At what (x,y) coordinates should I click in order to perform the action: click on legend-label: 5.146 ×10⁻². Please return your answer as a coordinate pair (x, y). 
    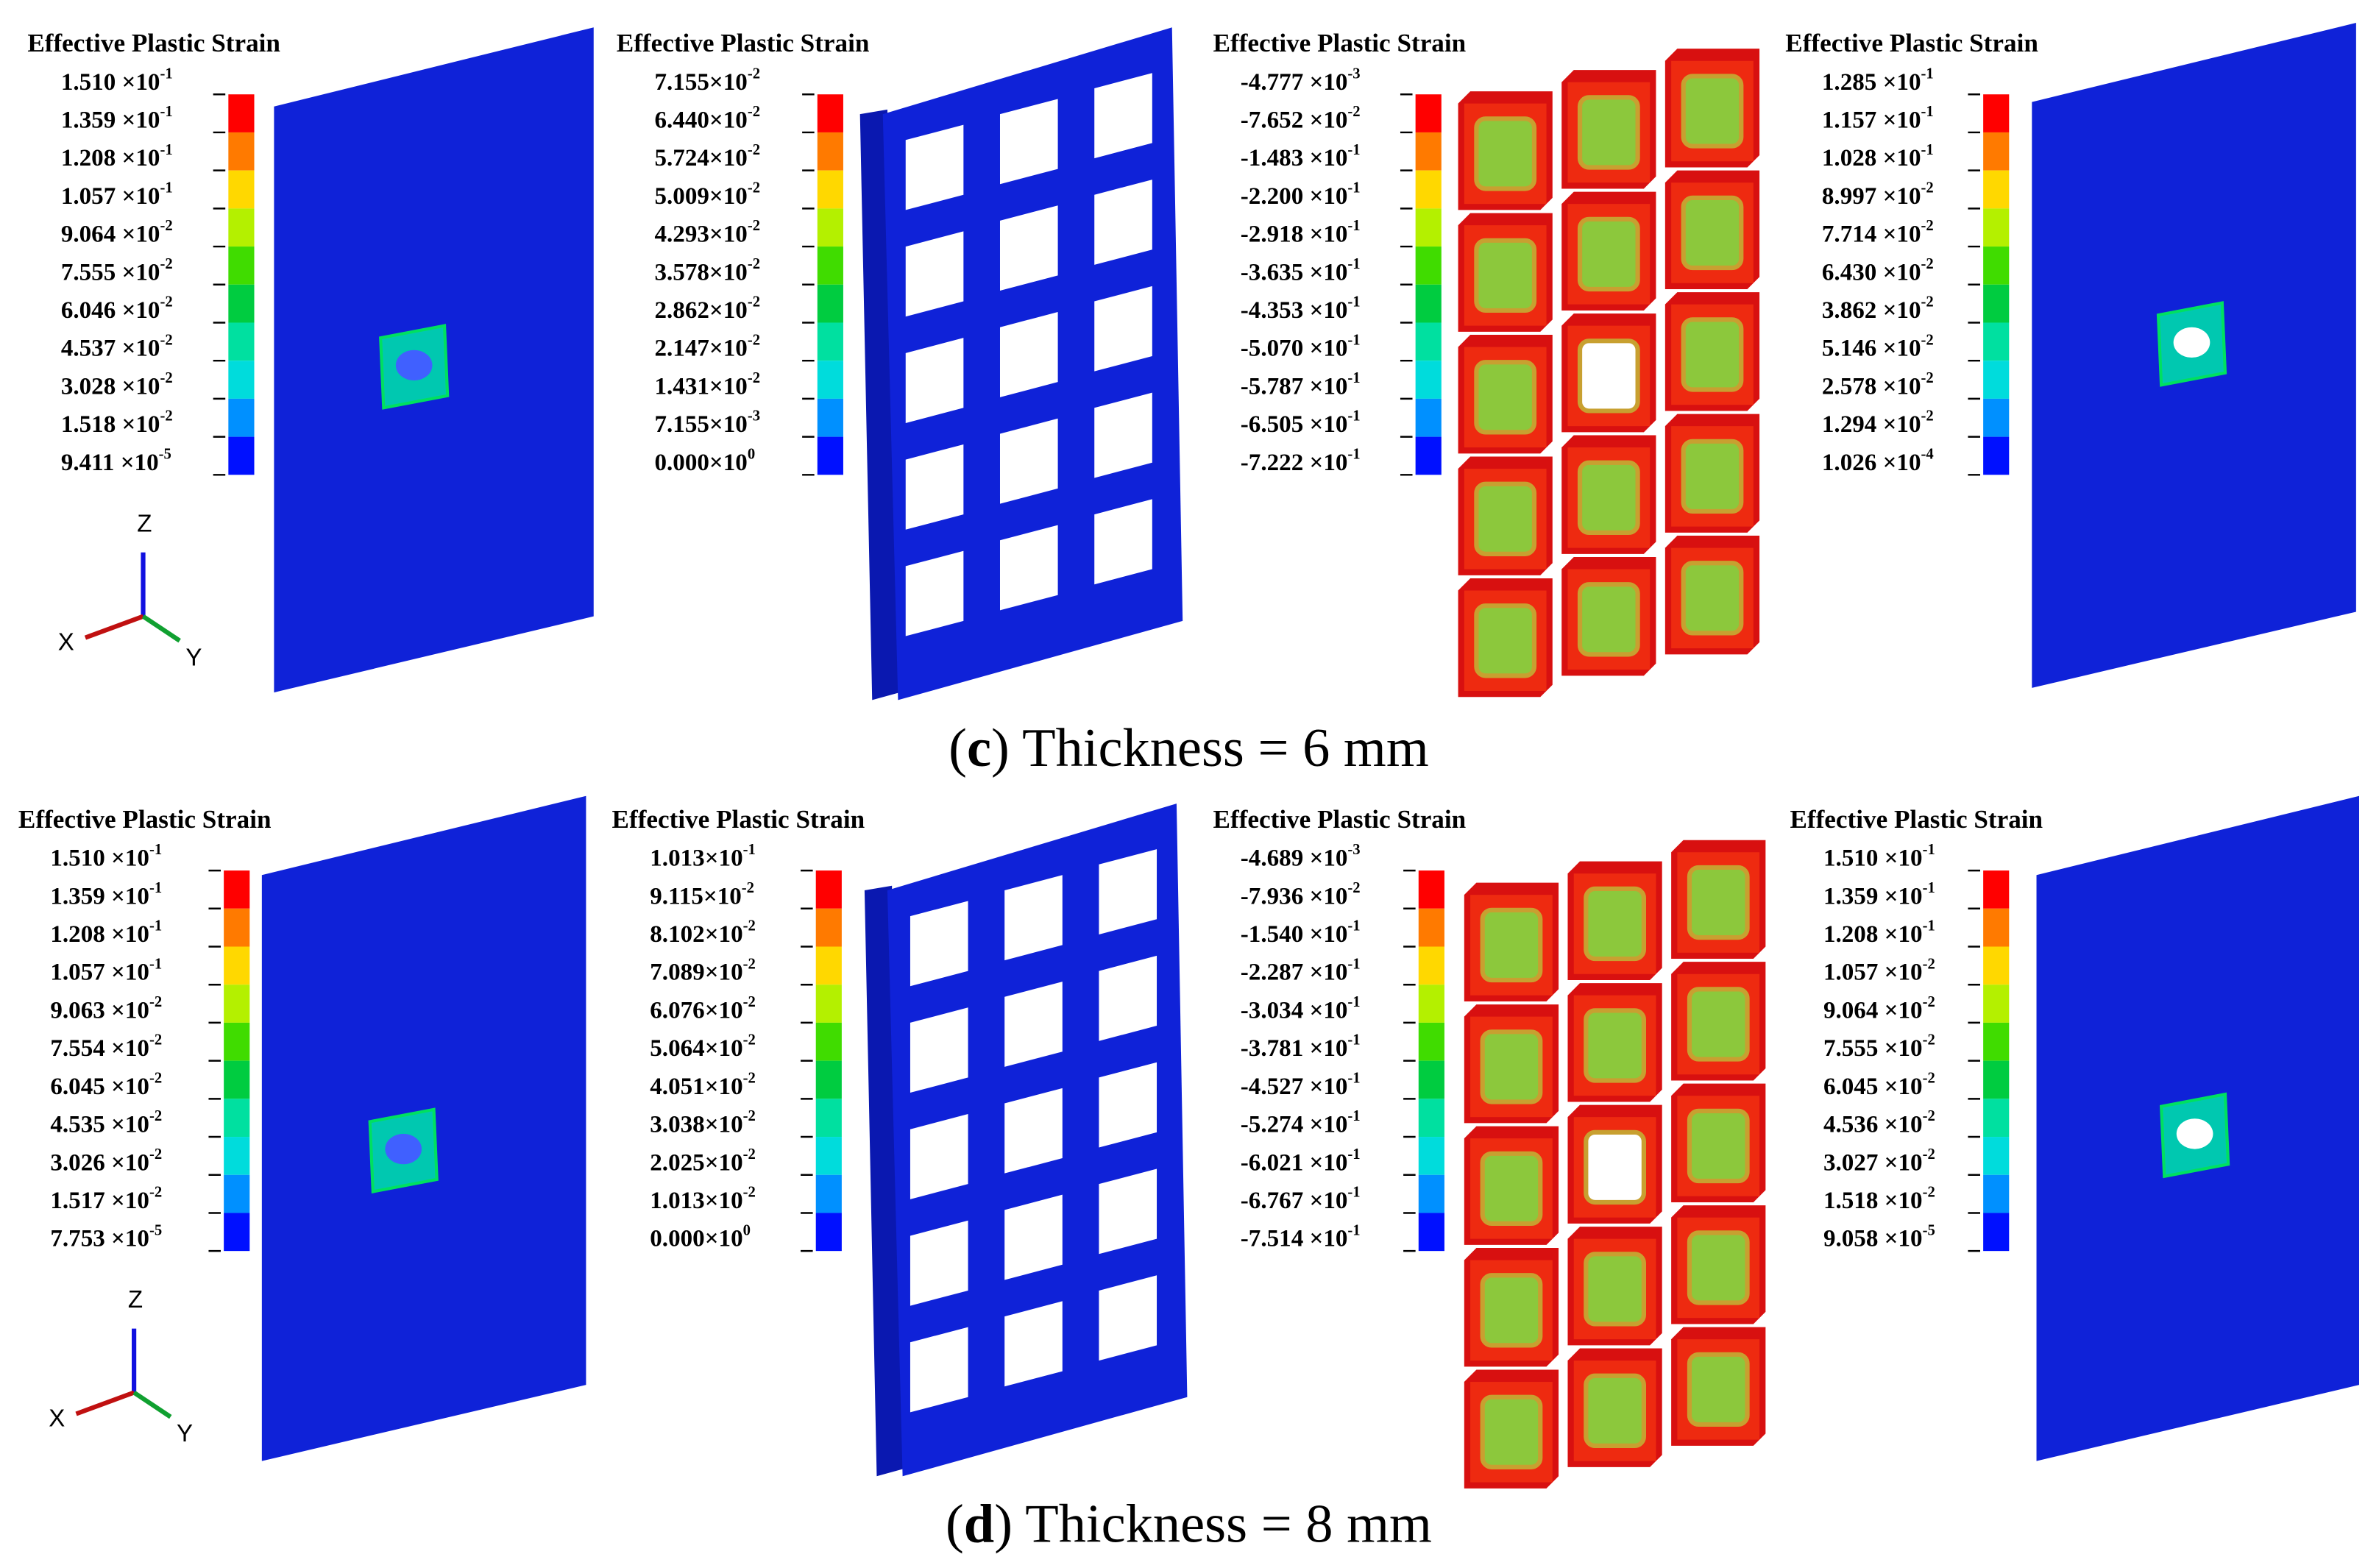
    Looking at the image, I should click on (1878, 346).